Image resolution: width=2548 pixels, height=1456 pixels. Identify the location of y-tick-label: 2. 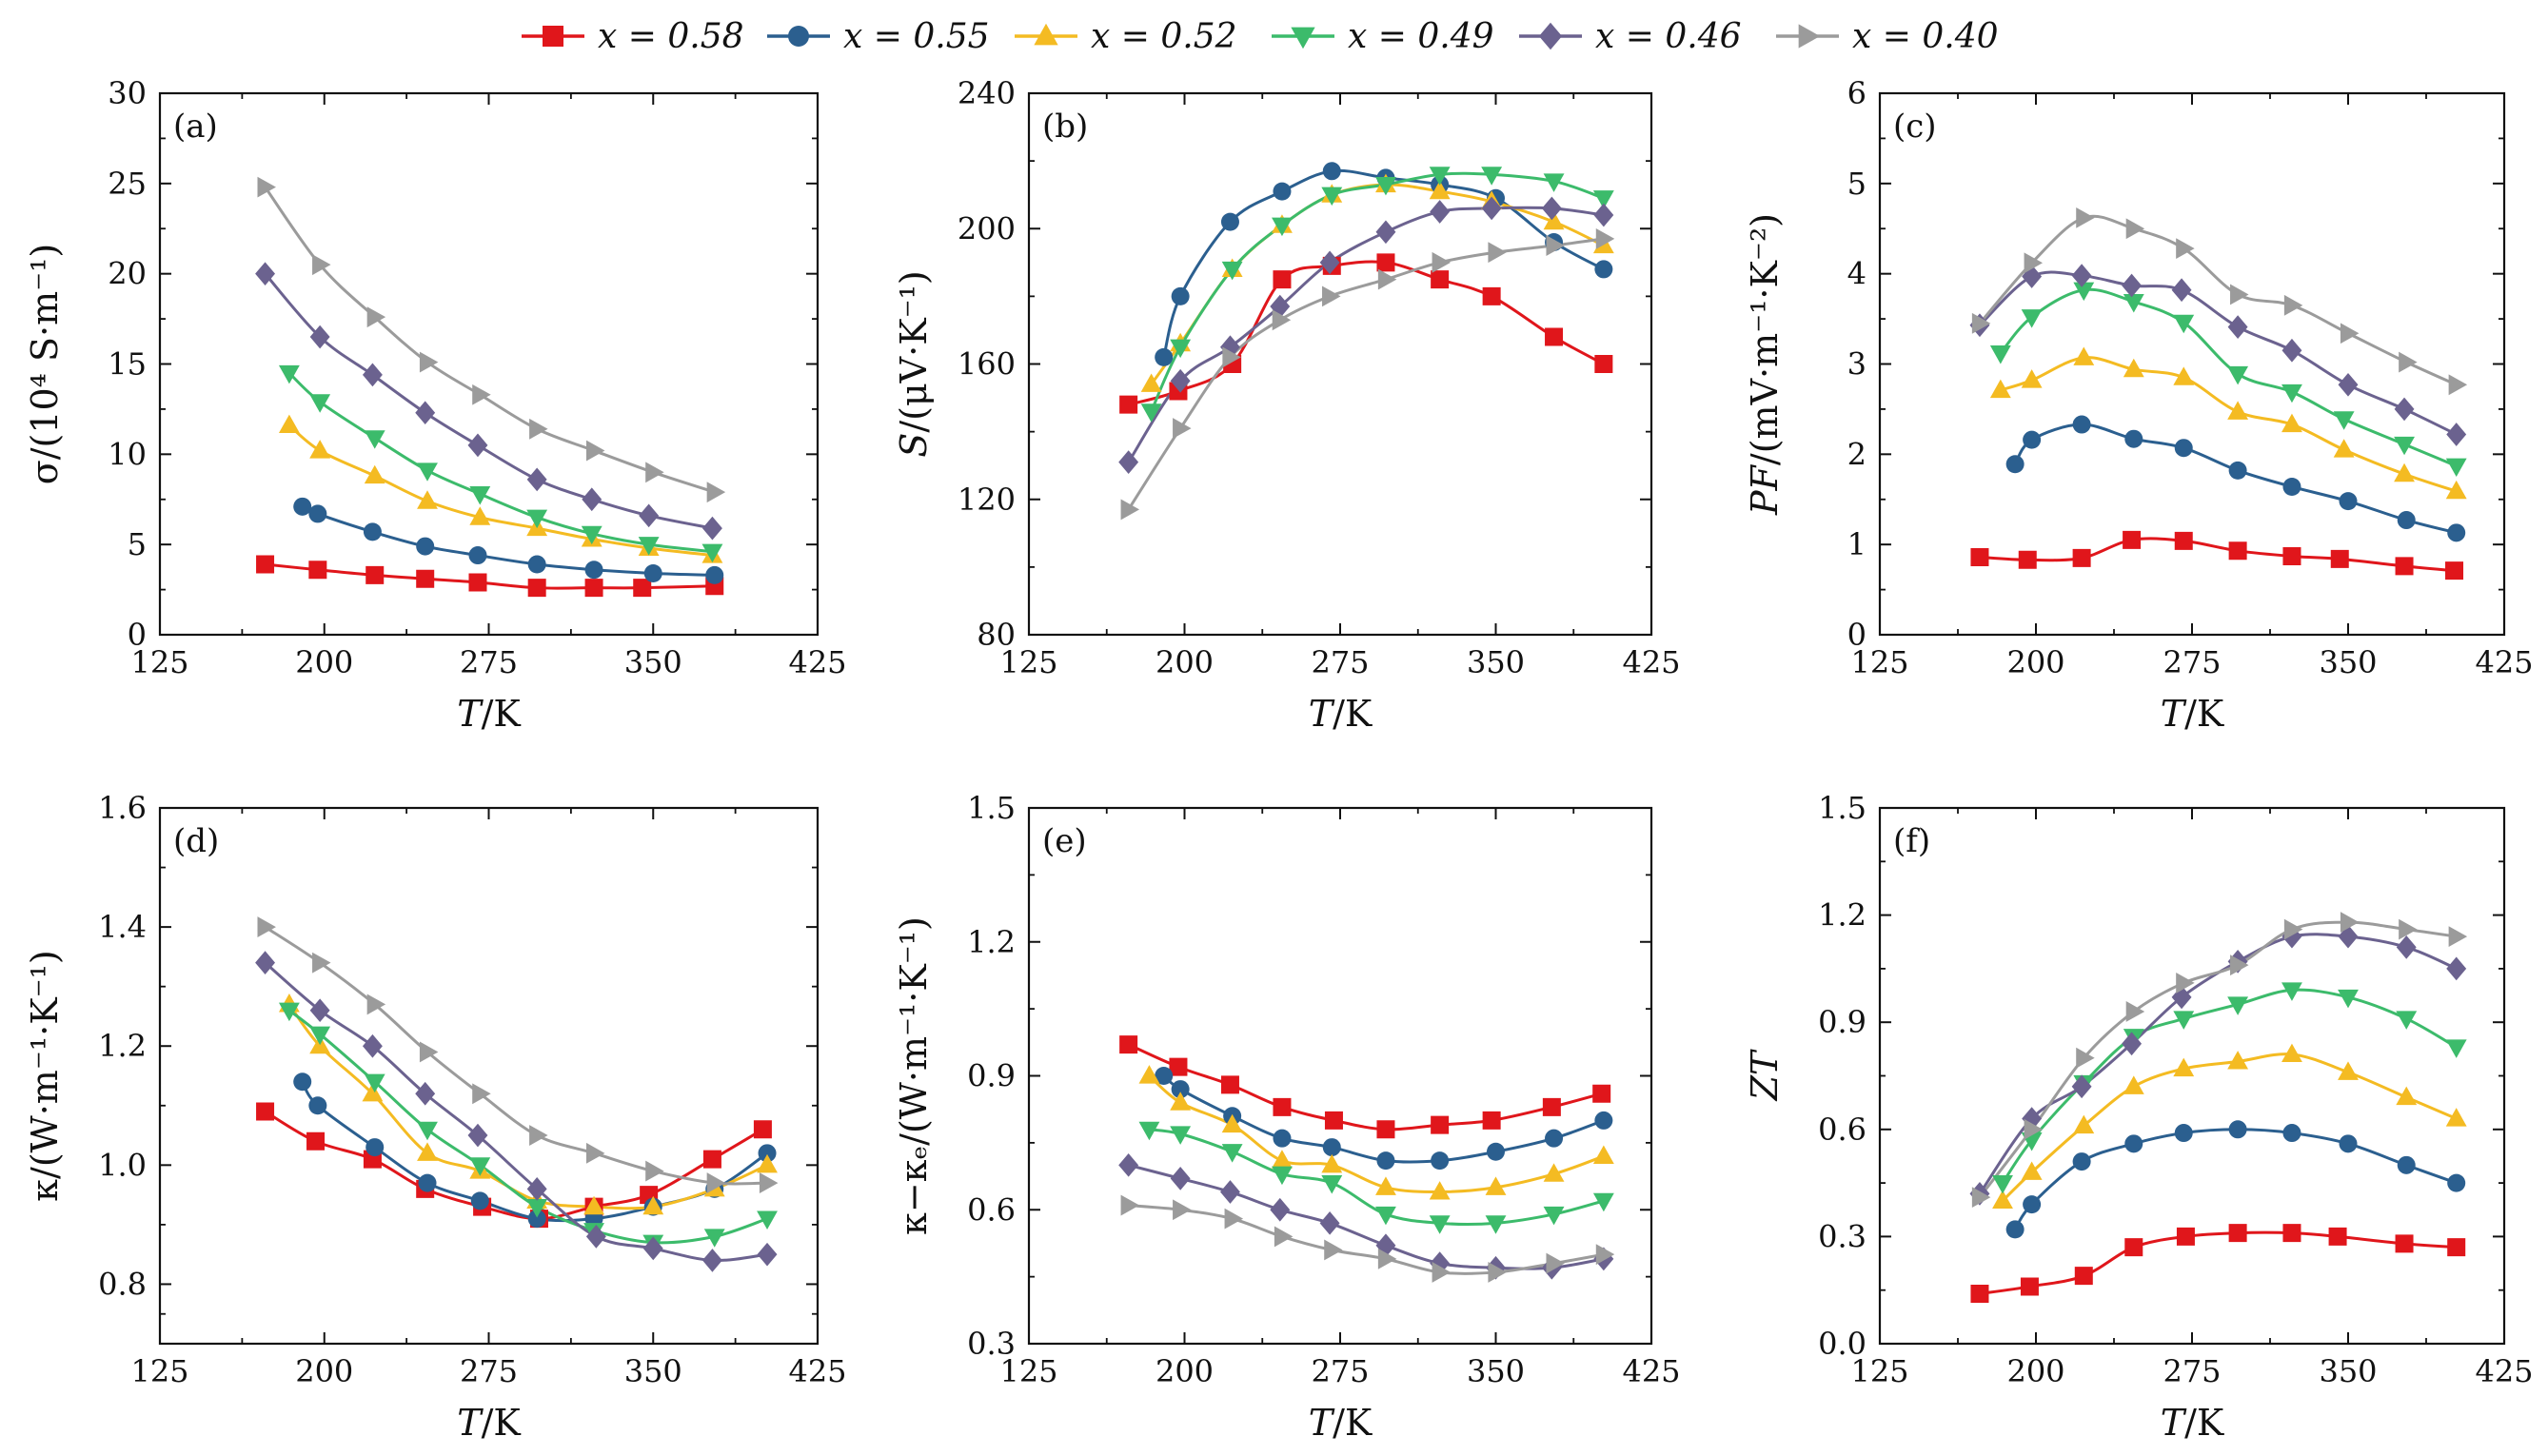
(1857, 454).